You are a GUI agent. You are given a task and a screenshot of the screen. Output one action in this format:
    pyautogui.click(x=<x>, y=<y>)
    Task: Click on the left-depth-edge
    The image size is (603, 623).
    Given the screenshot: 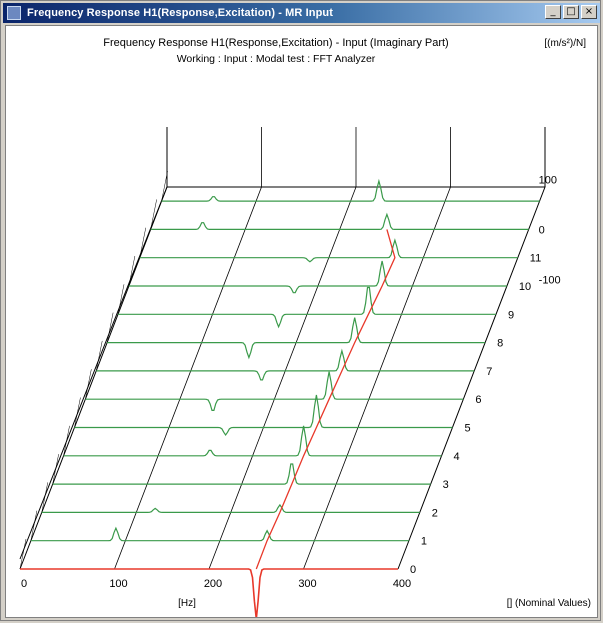 What is the action you would take?
    pyautogui.click(x=93, y=373)
    